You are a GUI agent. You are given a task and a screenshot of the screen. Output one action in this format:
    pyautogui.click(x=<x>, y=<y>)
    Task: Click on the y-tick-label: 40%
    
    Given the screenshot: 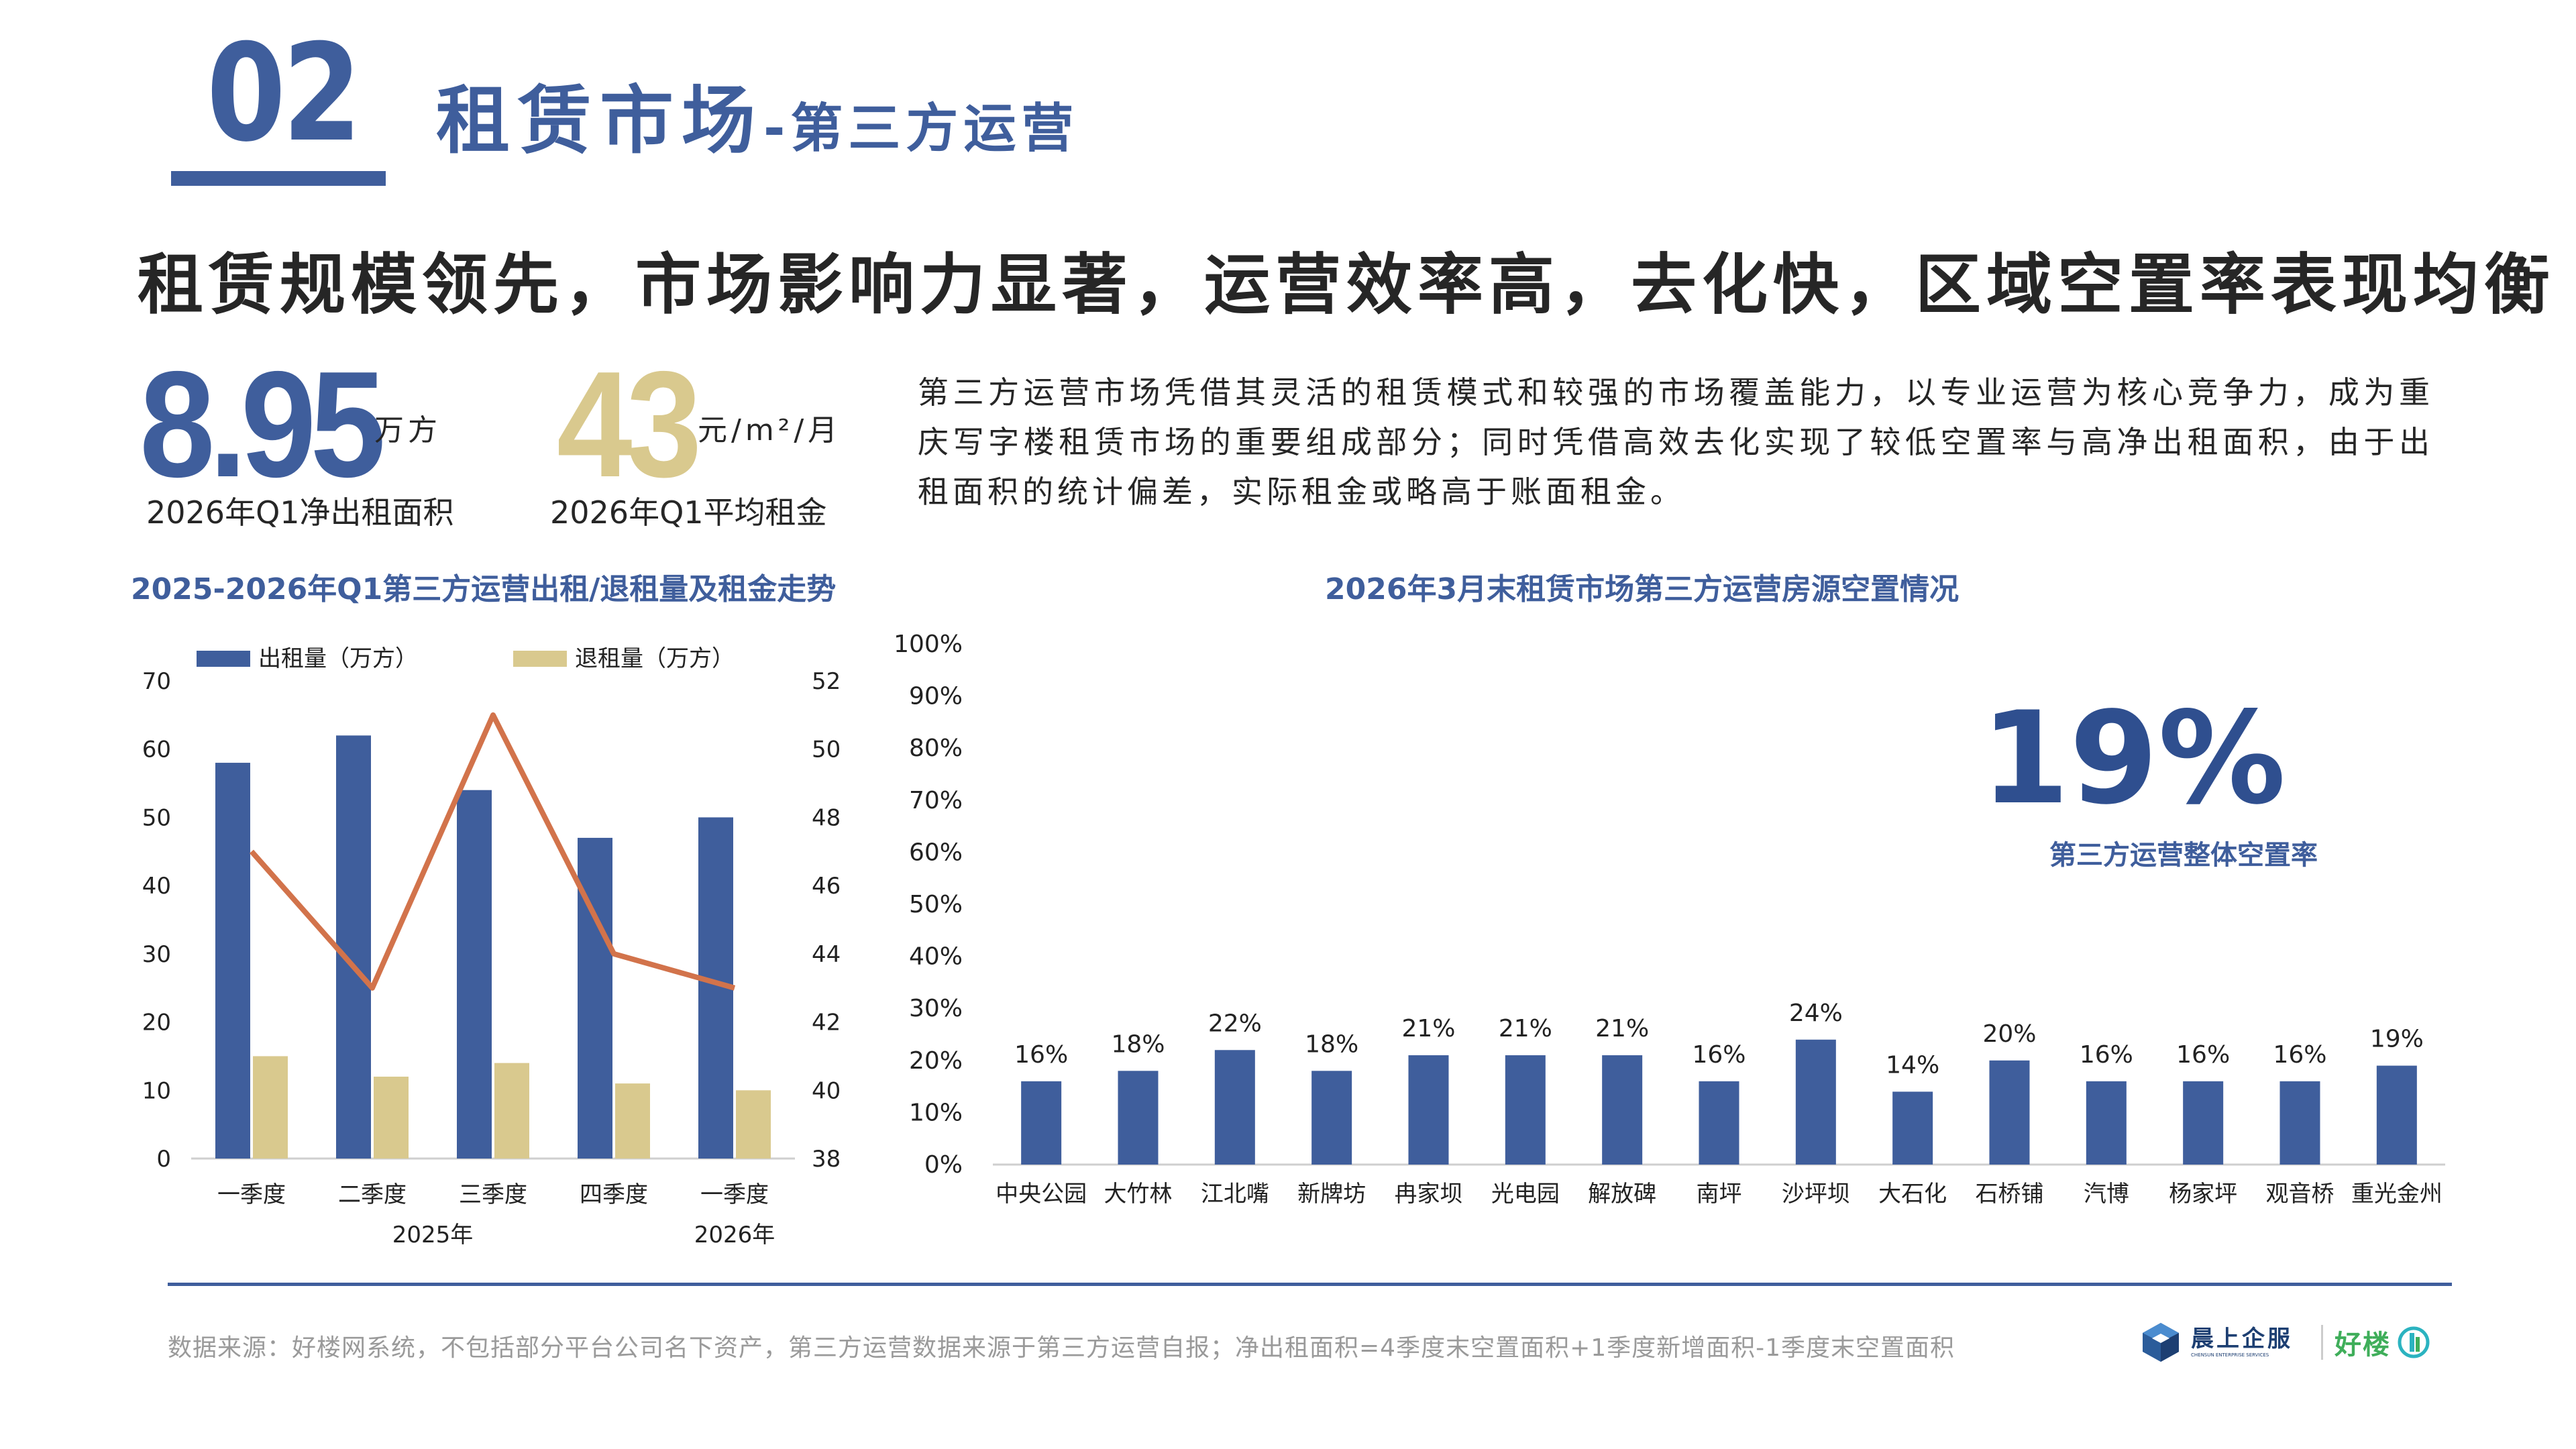 What is the action you would take?
    pyautogui.click(x=936, y=957)
    